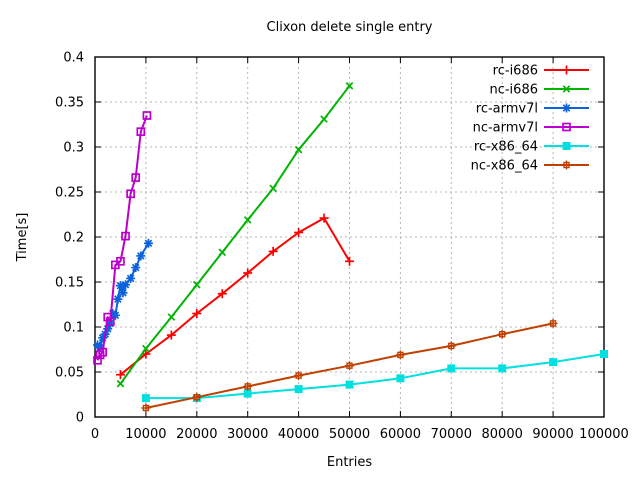 This screenshot has height=480, width=640. Describe the element at coordinates (69, 373) in the screenshot. I see `y-tick-label: 0.05` at that location.